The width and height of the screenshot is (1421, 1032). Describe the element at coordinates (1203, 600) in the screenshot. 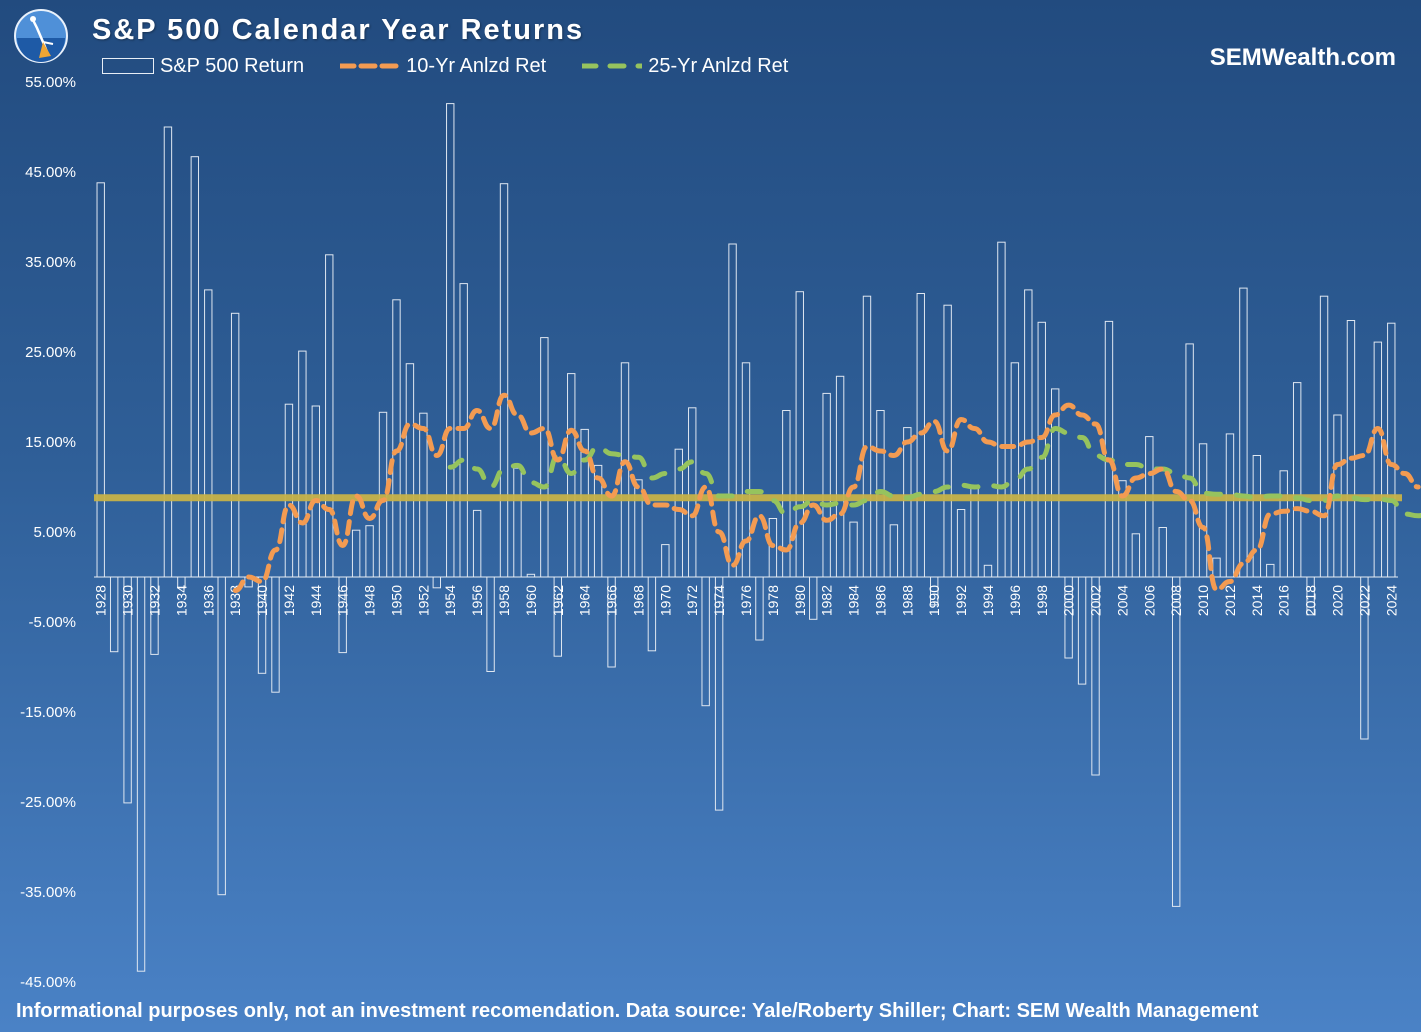

I see `x-tick-label: 2010` at that location.